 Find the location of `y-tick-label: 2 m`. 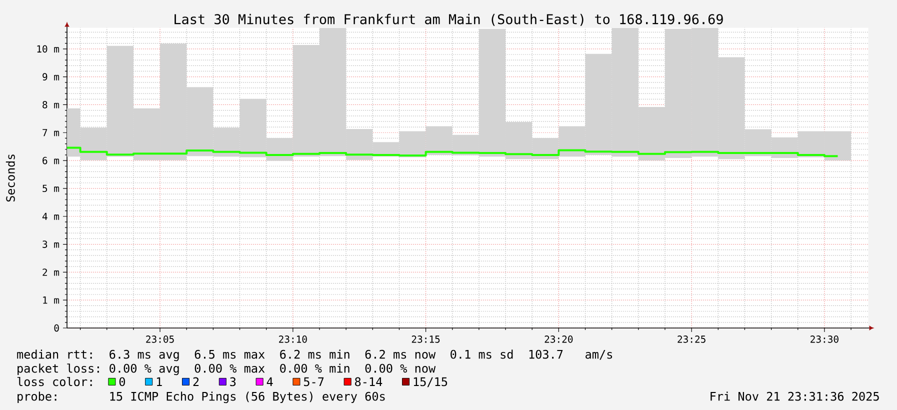

y-tick-label: 2 m is located at coordinates (51, 272).